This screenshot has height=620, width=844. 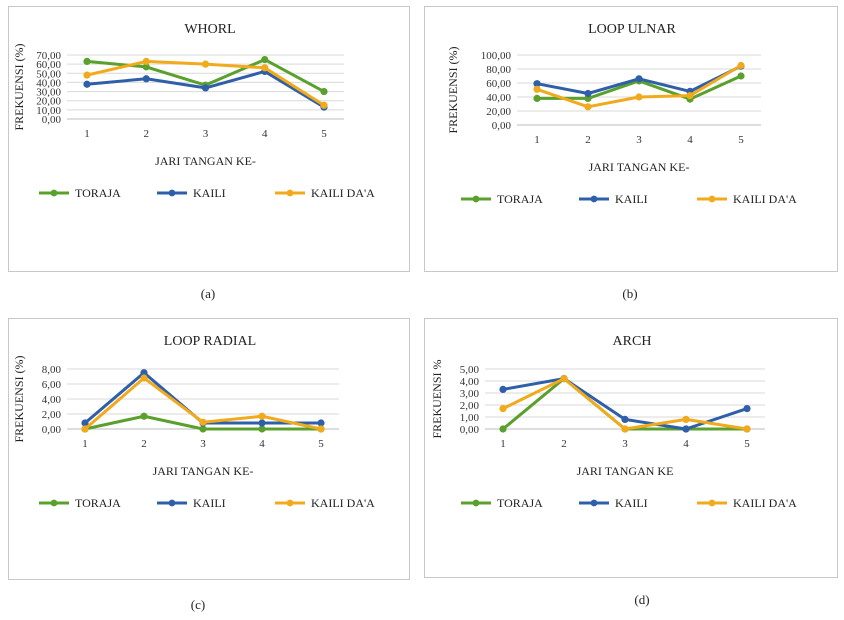 What do you see at coordinates (625, 471) in the screenshot?
I see `x-axis-label: JARI TANGAN KE` at bounding box center [625, 471].